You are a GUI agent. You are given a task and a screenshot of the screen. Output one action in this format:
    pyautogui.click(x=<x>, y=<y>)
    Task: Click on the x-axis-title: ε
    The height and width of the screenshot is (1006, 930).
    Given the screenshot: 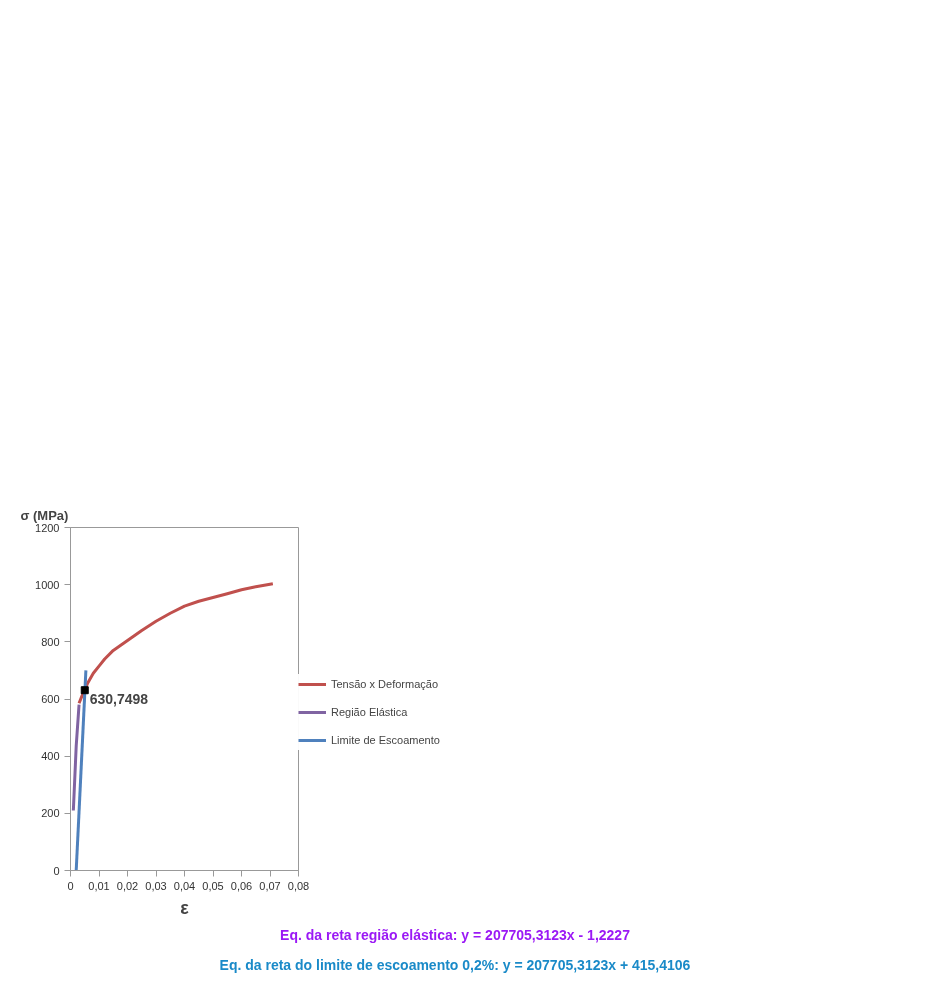 What is the action you would take?
    pyautogui.click(x=185, y=907)
    